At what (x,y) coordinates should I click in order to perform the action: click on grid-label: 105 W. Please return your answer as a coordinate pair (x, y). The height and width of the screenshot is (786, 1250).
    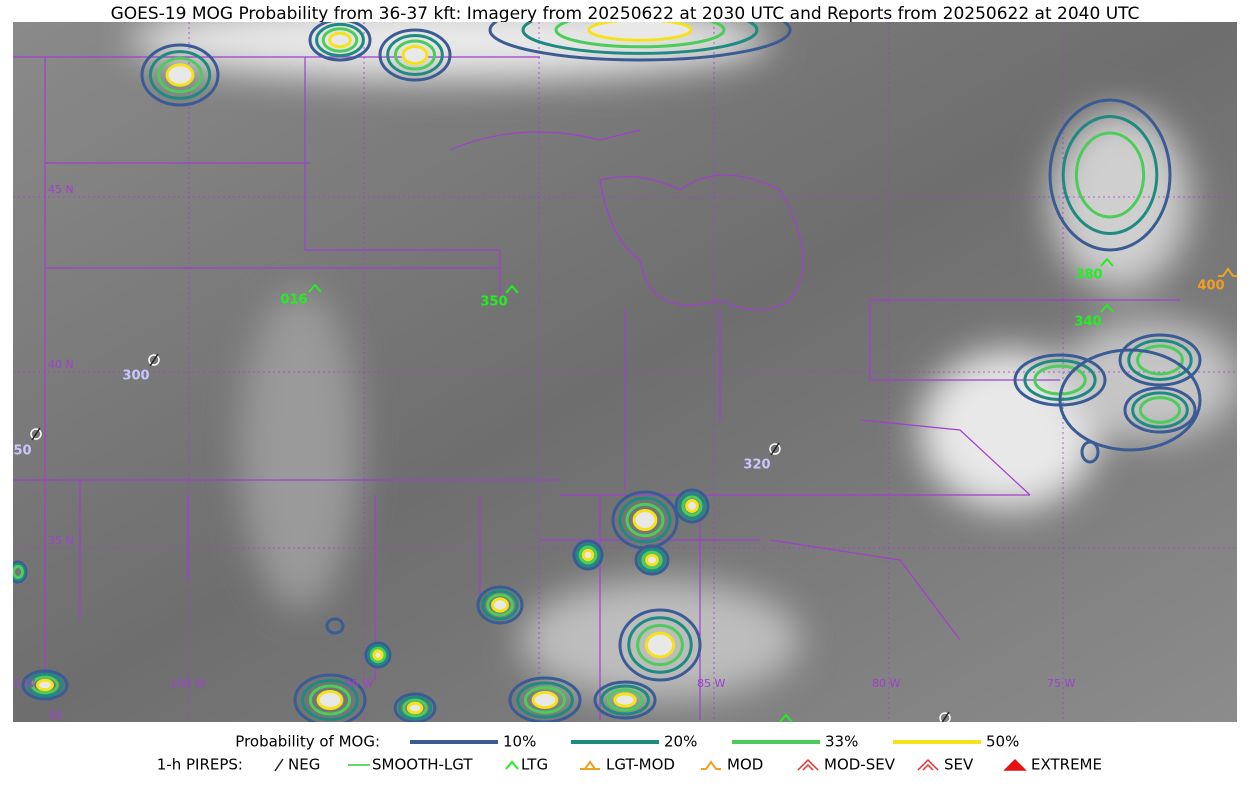
    Looking at the image, I should click on (17, 683).